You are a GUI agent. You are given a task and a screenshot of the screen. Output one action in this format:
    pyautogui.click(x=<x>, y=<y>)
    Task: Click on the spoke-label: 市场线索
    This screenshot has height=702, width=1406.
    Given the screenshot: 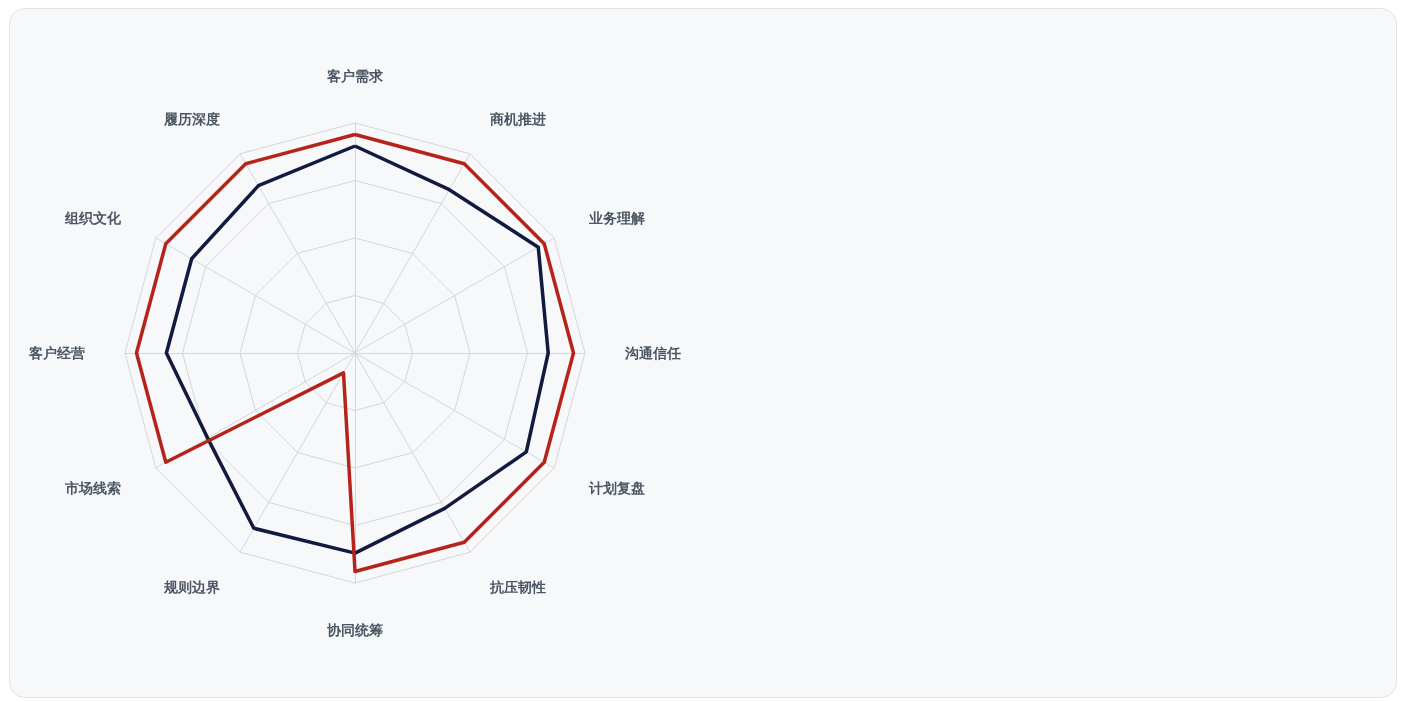 What is the action you would take?
    pyautogui.click(x=93, y=488)
    